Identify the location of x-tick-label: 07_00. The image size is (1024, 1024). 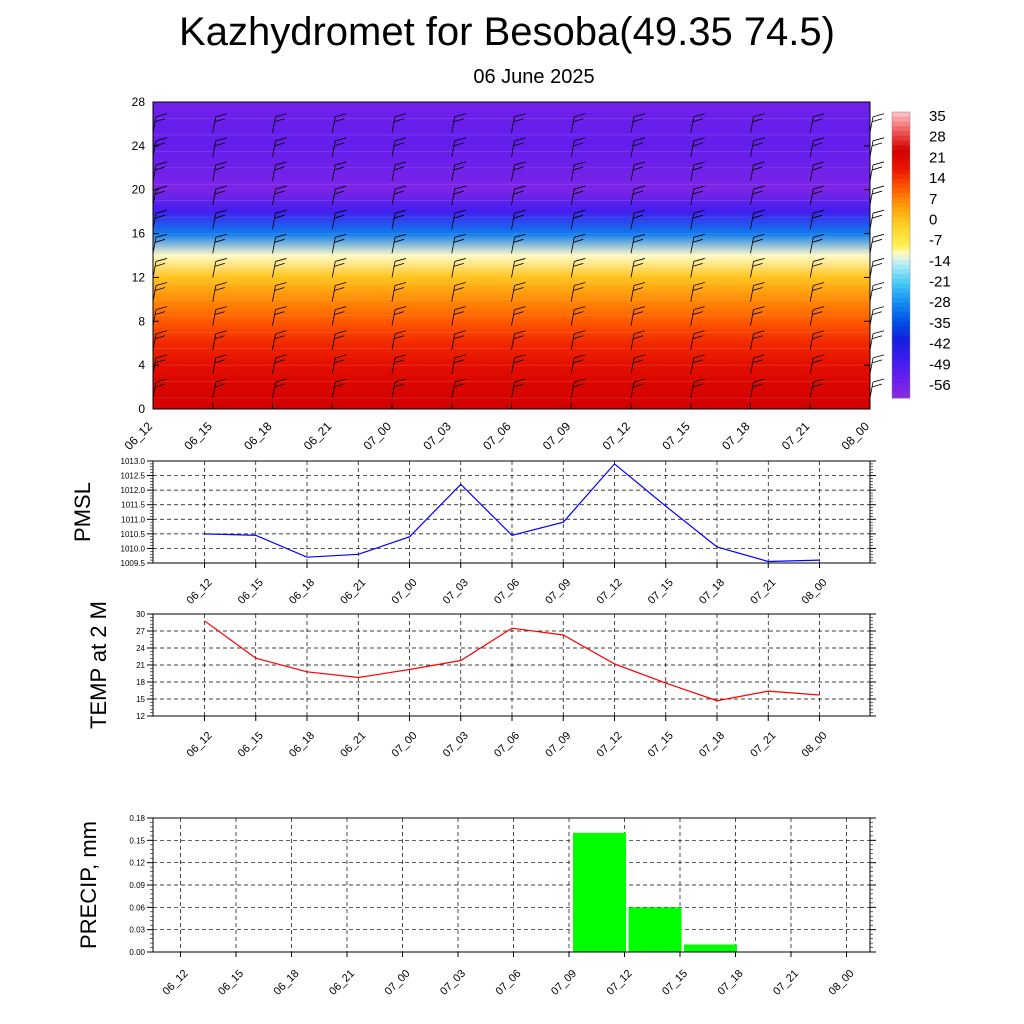
(398, 983).